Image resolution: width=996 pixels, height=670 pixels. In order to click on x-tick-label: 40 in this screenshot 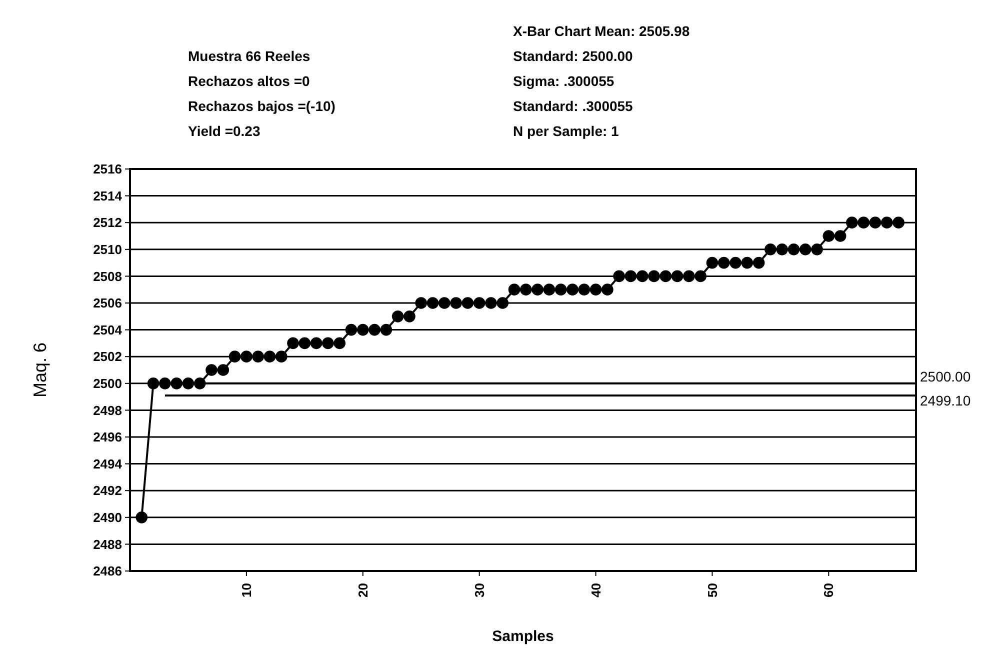, I will do `click(596, 590)`.